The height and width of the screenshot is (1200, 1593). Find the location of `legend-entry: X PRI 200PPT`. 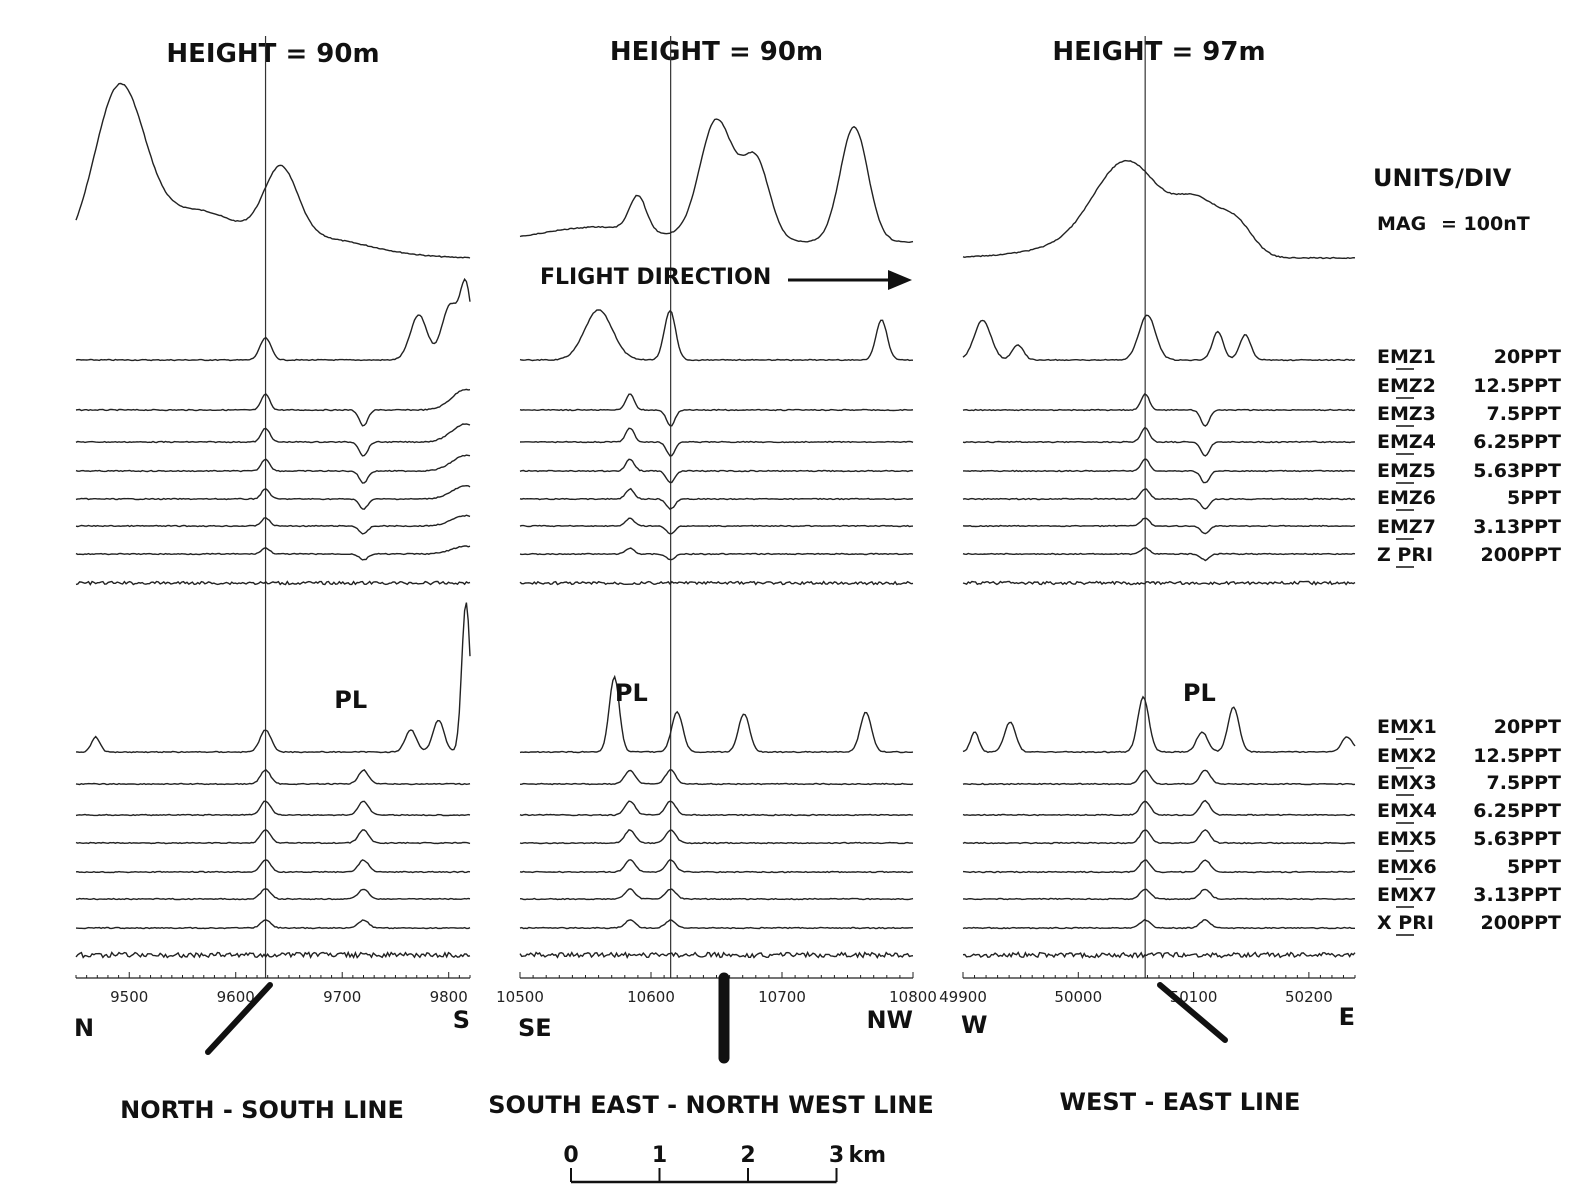

legend-entry: X PRI 200PPT is located at coordinates (1469, 924).